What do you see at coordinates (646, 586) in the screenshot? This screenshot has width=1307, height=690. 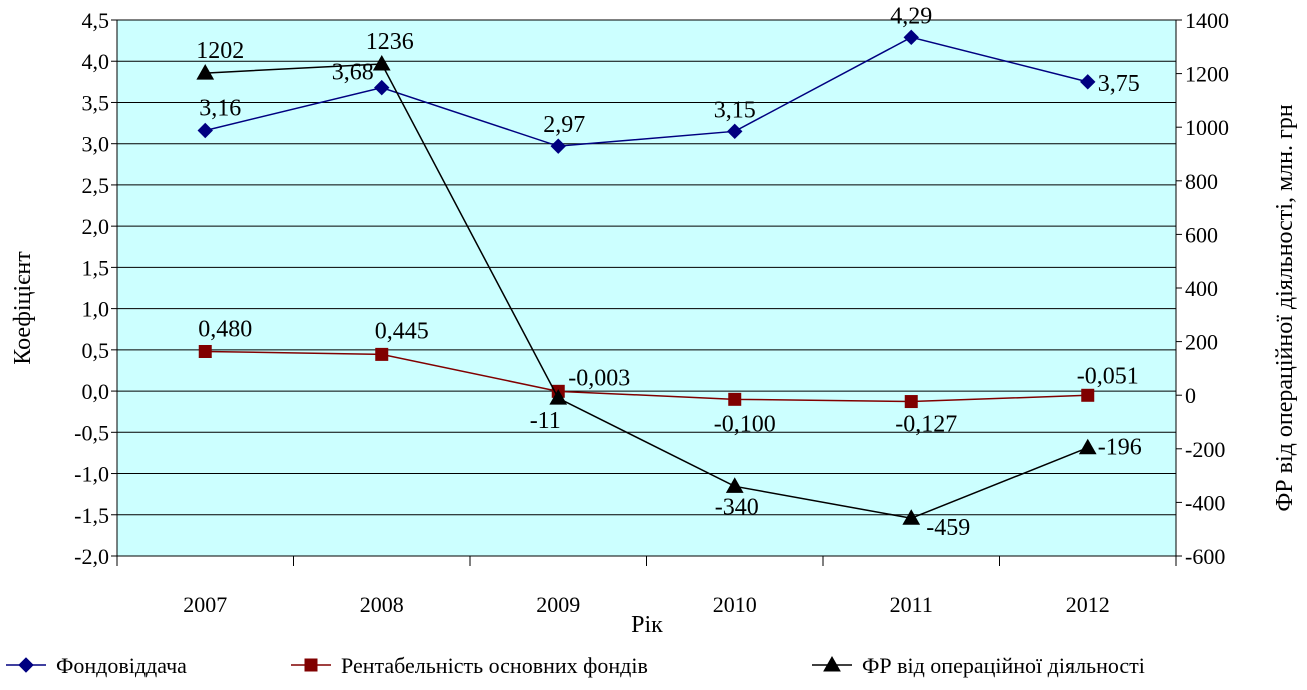 I see `x-axis: 2007 2008 2009 2010 2011 2012` at bounding box center [646, 586].